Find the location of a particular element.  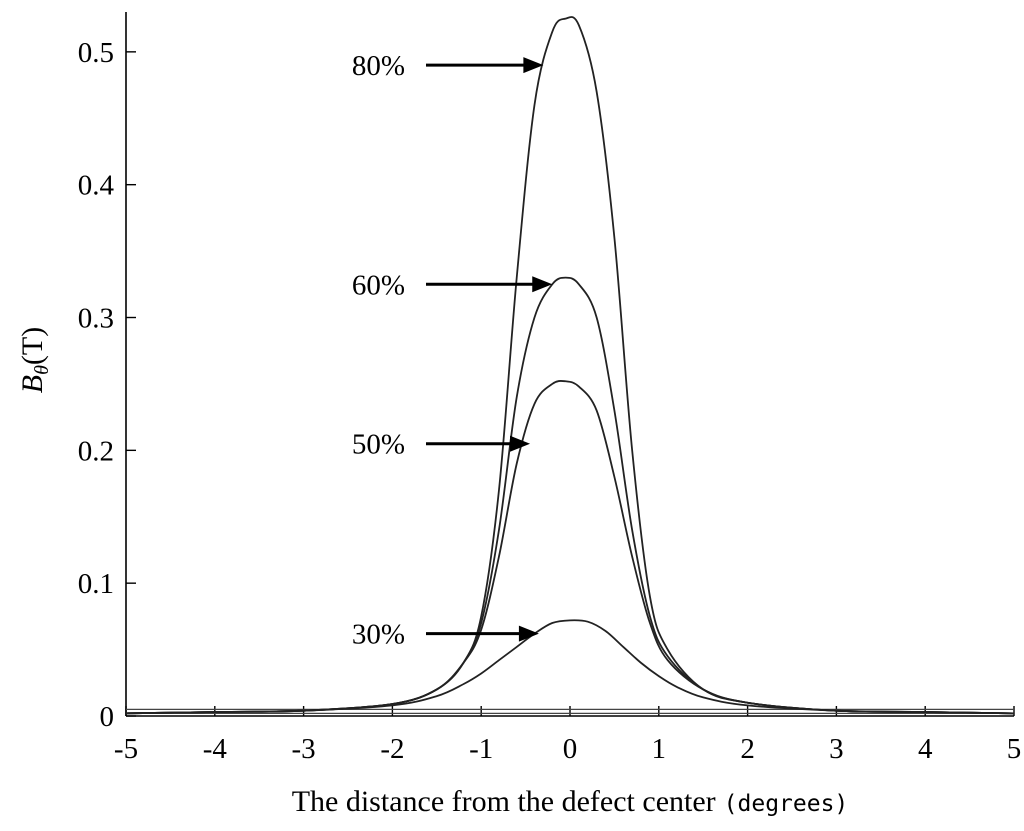

annotations: 80% 60% 50% 30% is located at coordinates (452, 350).